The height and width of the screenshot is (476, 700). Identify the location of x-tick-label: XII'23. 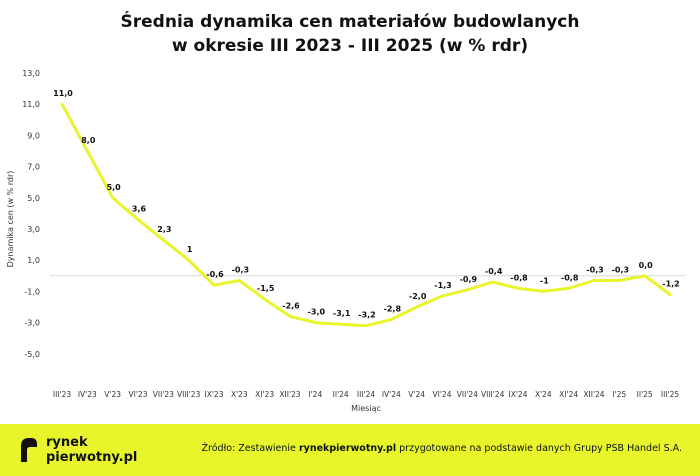
(289, 394).